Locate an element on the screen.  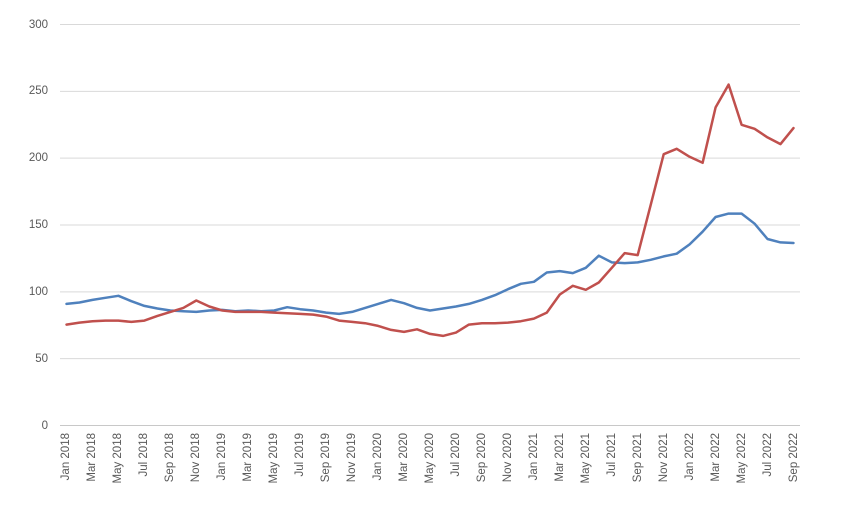
y-axis-label-250: 250 is located at coordinates (38, 91).